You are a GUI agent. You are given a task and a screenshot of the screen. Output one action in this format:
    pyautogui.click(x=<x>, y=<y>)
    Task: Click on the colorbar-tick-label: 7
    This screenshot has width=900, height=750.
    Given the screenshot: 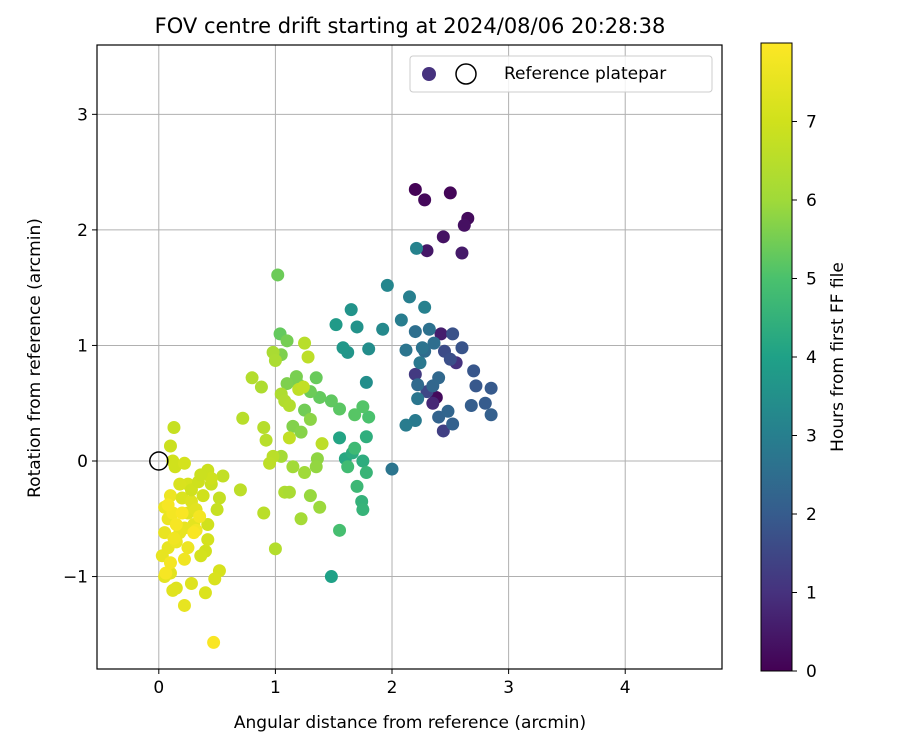 What is the action you would take?
    pyautogui.click(x=811, y=123)
    